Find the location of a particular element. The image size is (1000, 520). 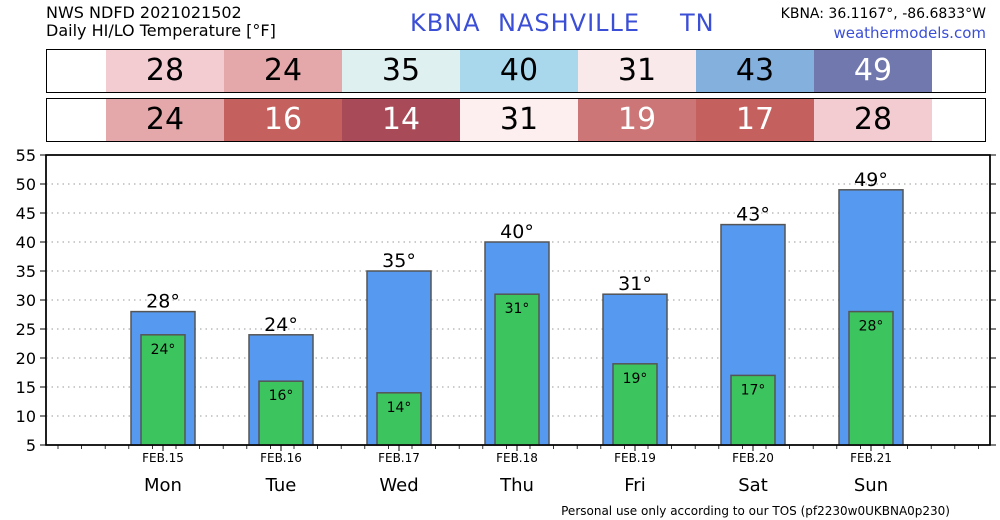

hi-temp-cell-4: 31 is located at coordinates (637, 71).